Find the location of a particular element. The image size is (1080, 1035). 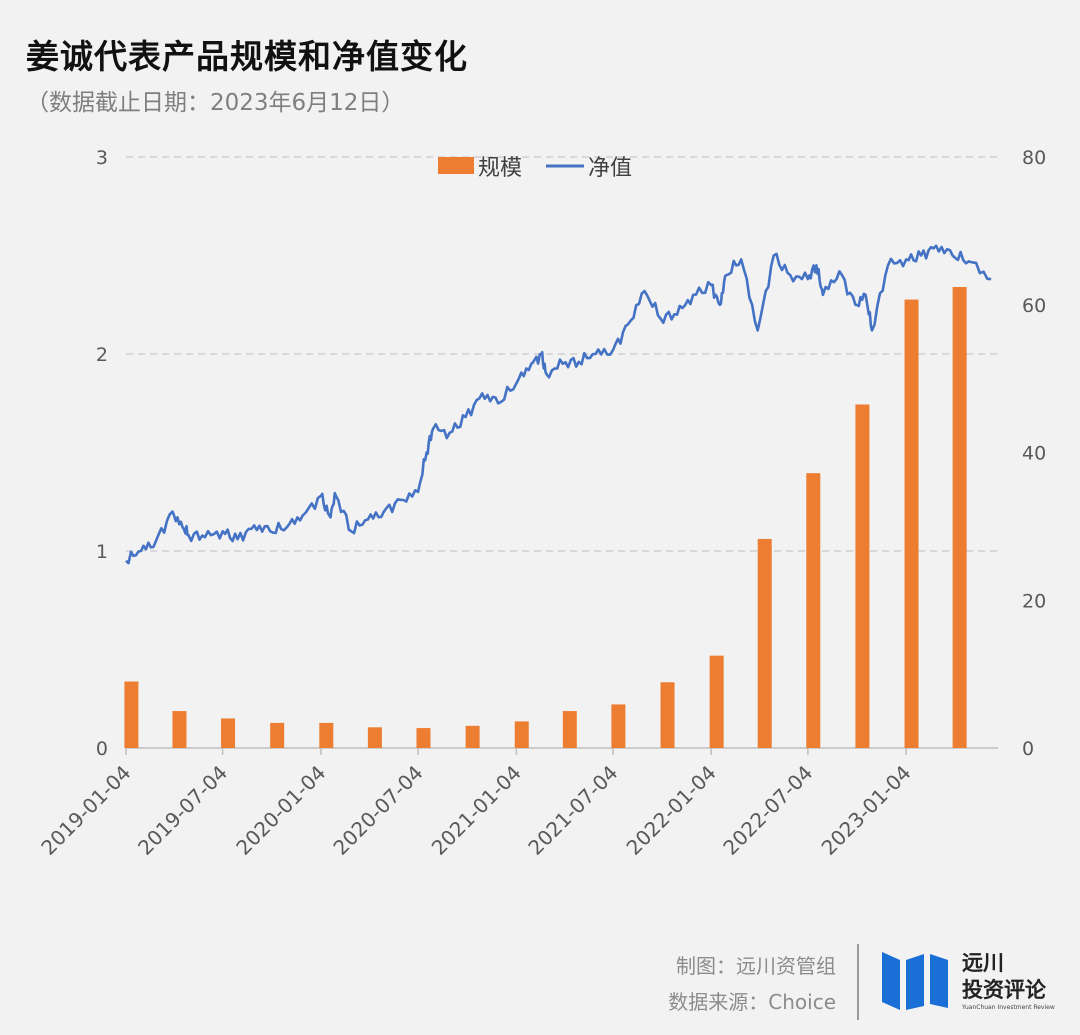

x-tick-label: 2019-01-04 is located at coordinates (85, 810).